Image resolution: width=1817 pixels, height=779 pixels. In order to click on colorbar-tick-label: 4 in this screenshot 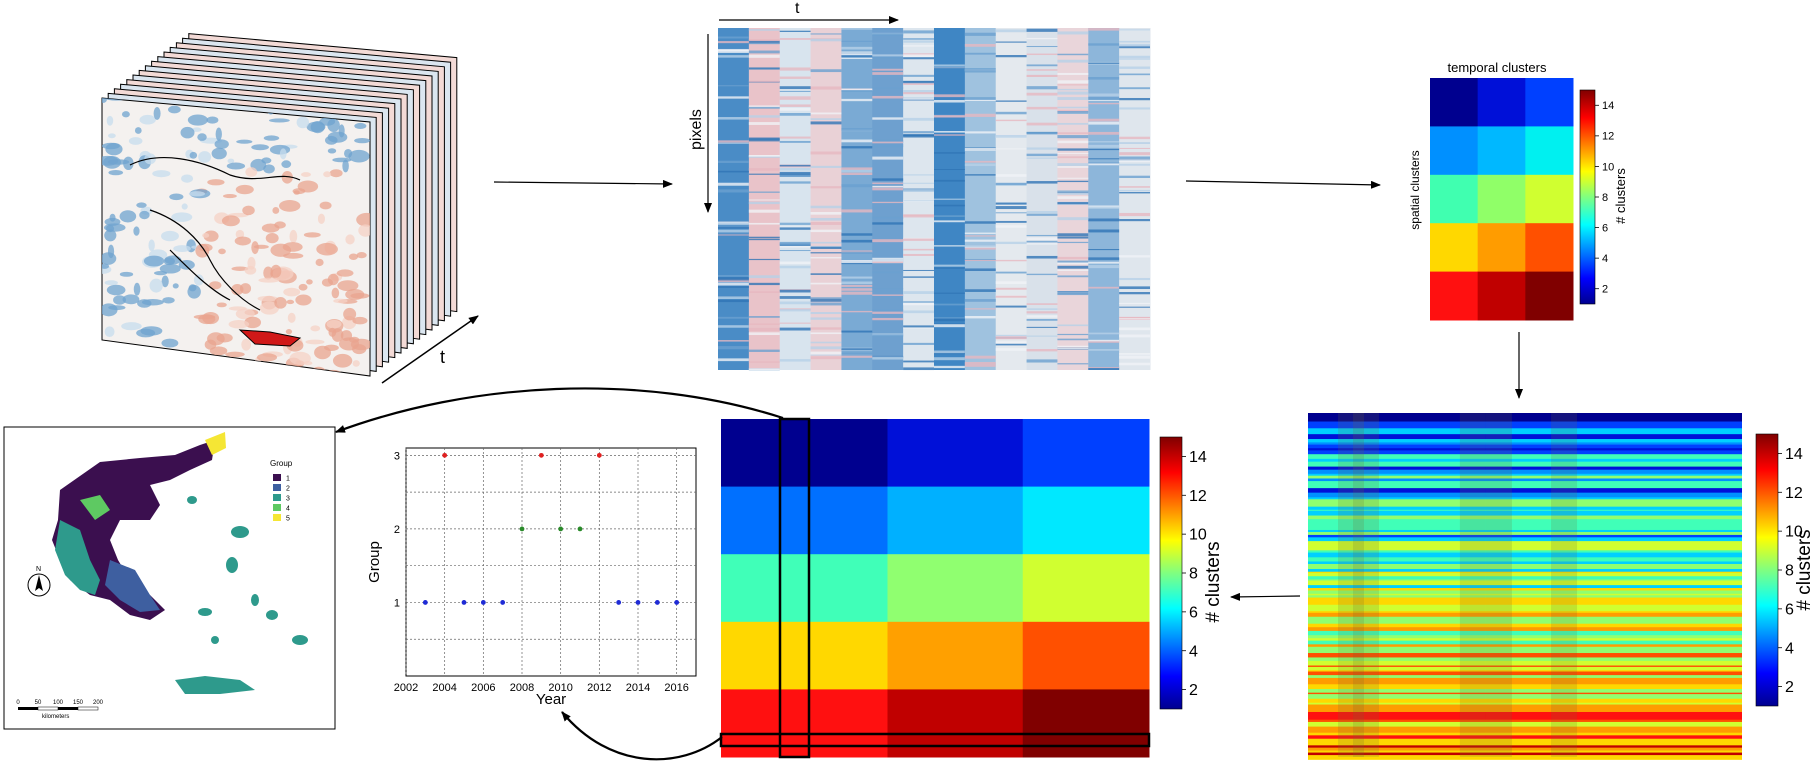, I will do `click(1789, 648)`.